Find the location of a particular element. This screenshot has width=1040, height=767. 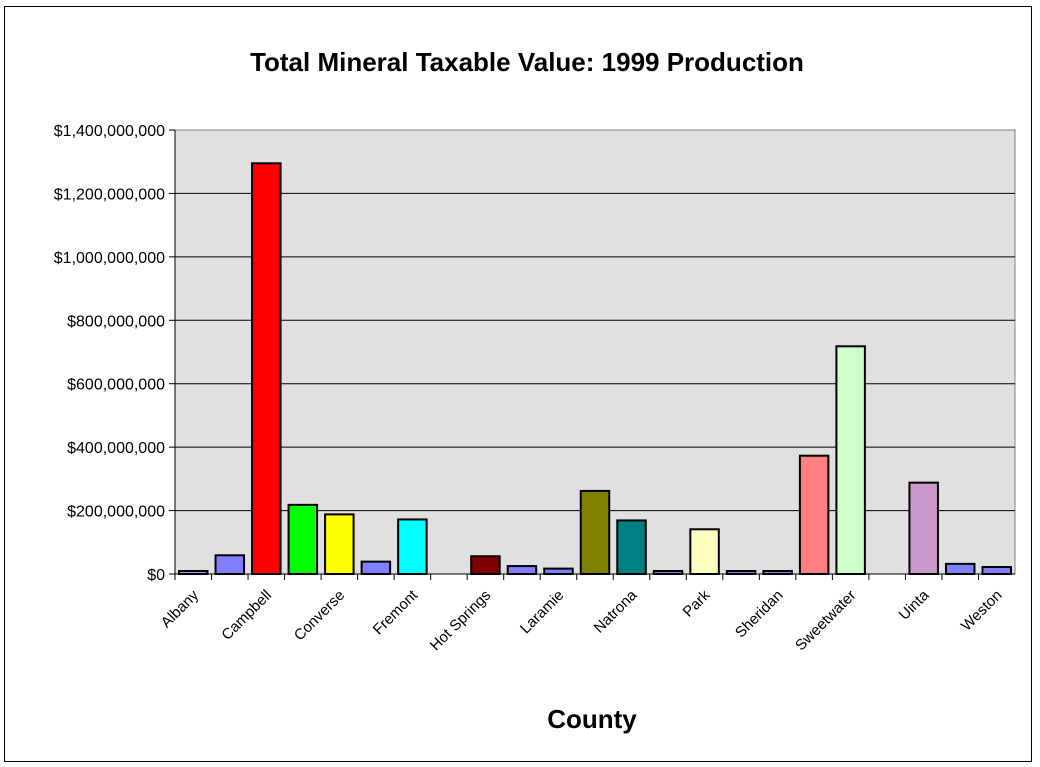

x-tick-label: Converse is located at coordinates (319, 615).